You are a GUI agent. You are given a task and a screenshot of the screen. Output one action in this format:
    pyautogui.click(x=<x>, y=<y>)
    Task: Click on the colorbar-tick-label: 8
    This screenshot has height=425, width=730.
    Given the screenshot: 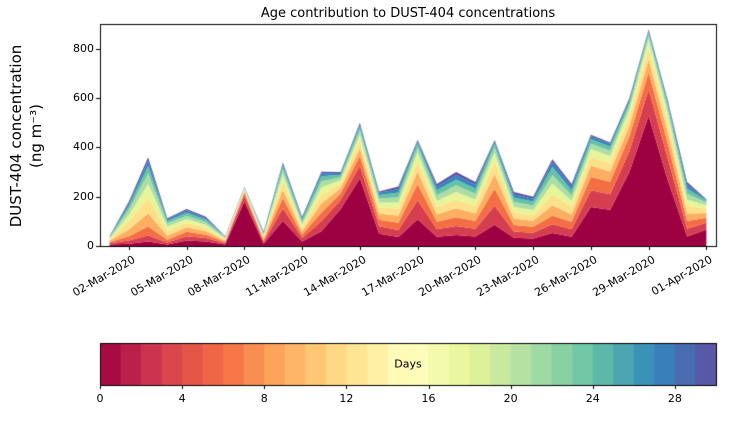 What is the action you would take?
    pyautogui.click(x=264, y=398)
    